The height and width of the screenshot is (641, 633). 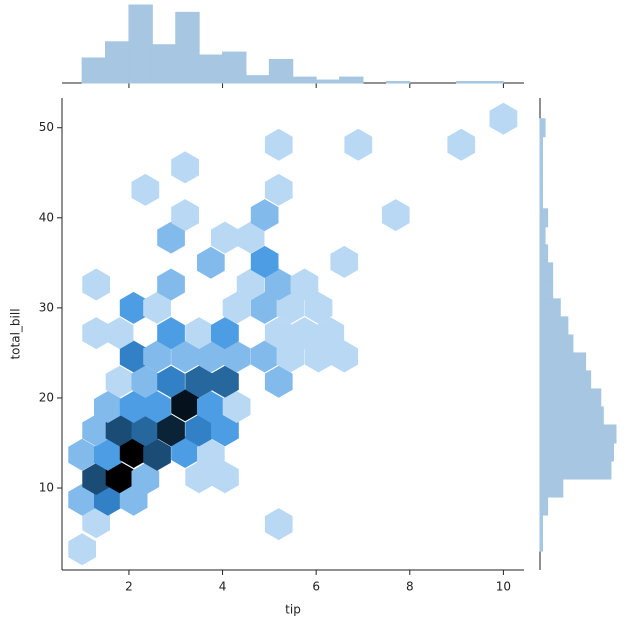 What do you see at coordinates (46, 397) in the screenshot?
I see `y-tick-label: 20` at bounding box center [46, 397].